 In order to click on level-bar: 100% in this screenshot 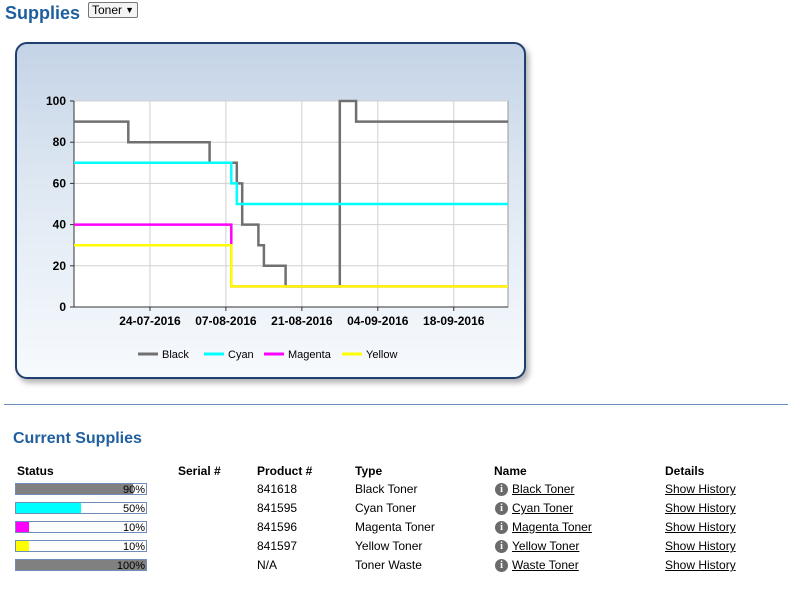, I will do `click(81, 565)`.